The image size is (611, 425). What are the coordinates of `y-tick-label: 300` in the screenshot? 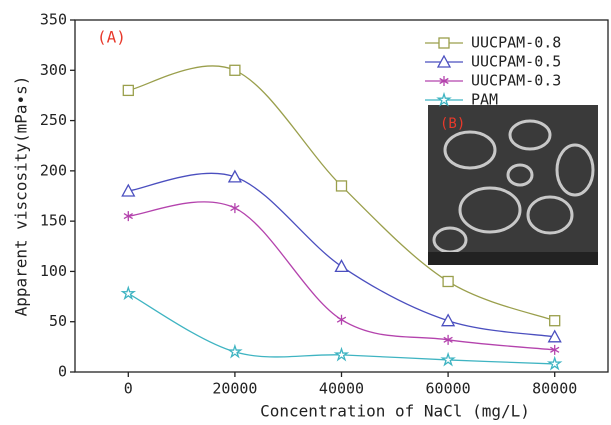 It's located at (53, 70).